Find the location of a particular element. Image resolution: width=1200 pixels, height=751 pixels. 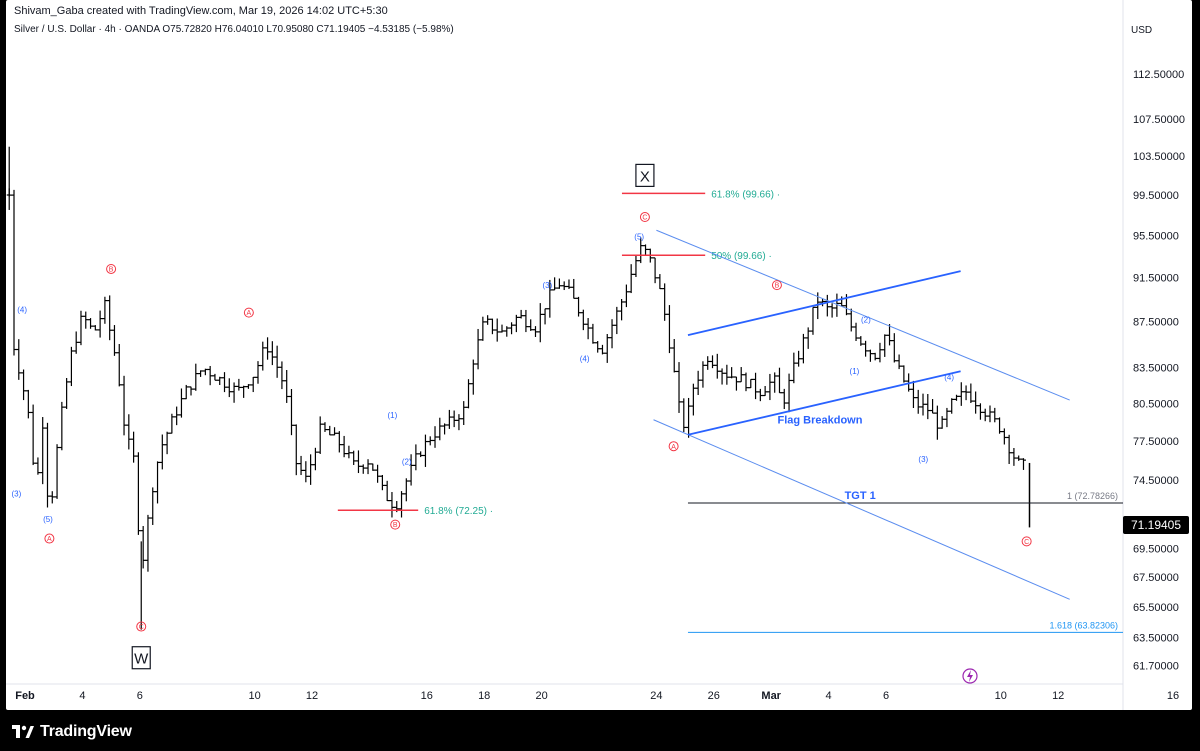

x-tick-label: 24 is located at coordinates (656, 696).